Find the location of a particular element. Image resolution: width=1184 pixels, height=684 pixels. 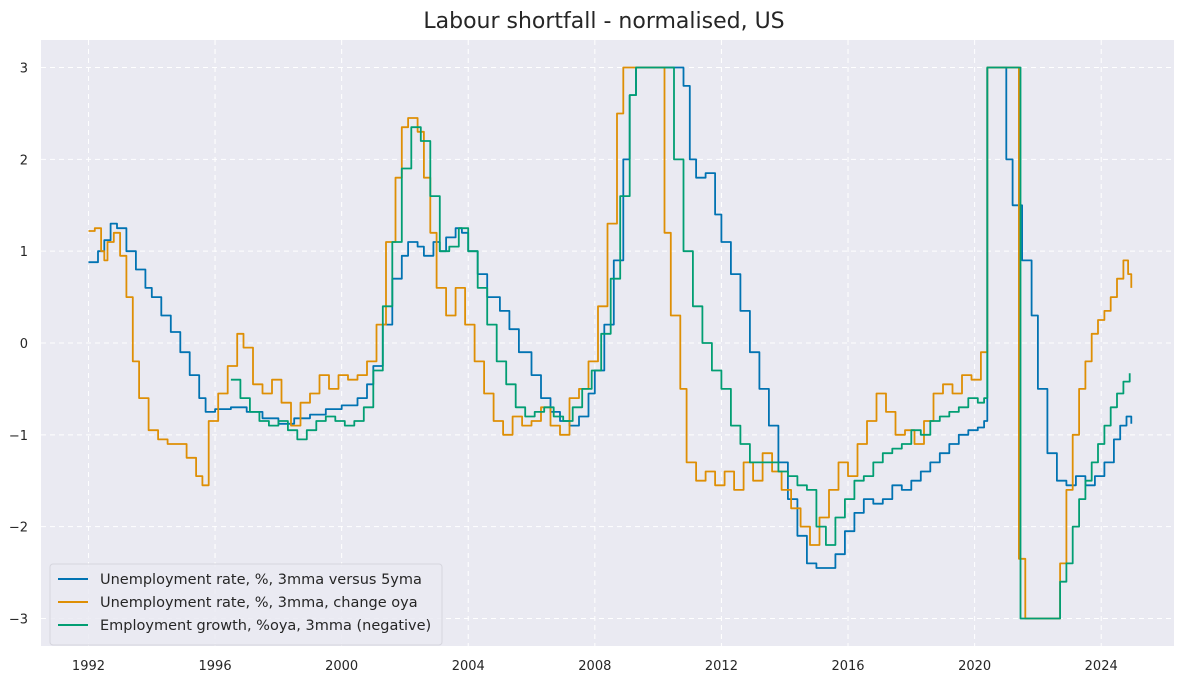

x-tick-label: 2020 is located at coordinates (974, 666).